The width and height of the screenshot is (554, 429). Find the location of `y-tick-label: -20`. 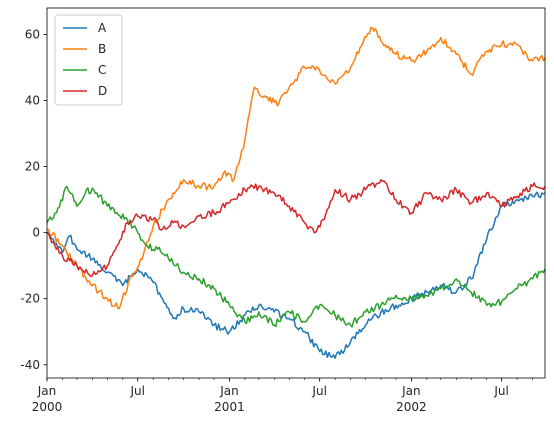

y-tick-label: -20 is located at coordinates (30, 299).